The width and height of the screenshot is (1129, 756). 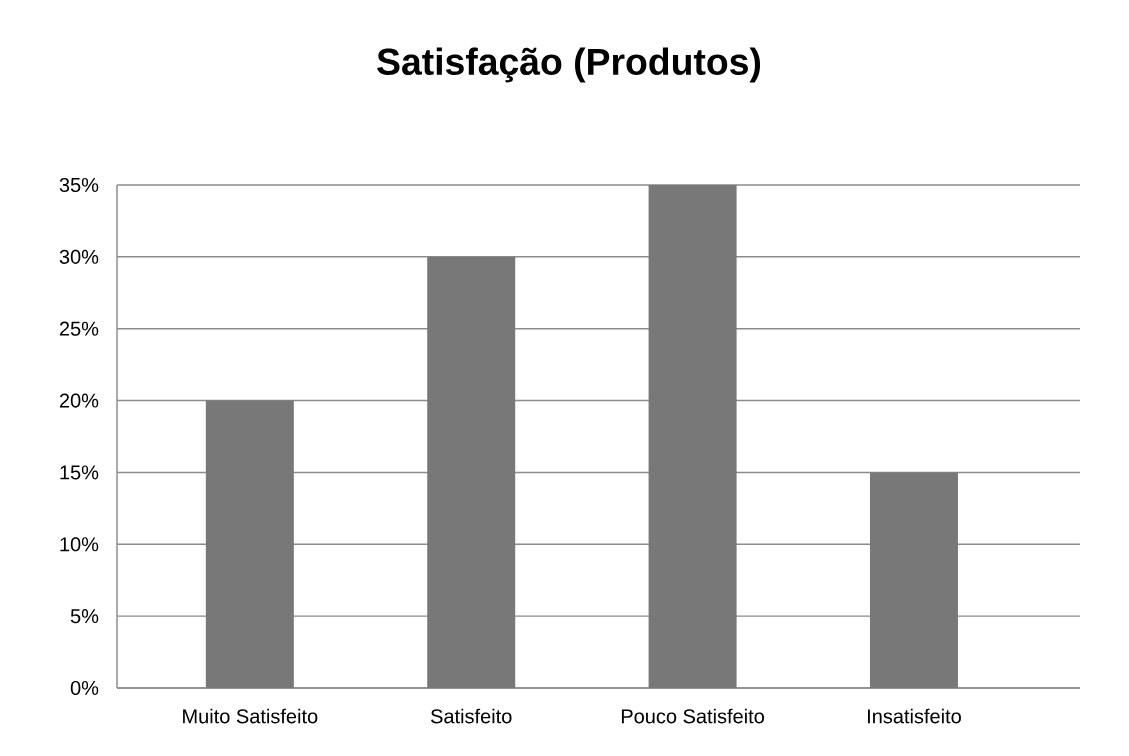 I want to click on x-tick-label: Pouco Satisfeito, so click(x=692, y=716).